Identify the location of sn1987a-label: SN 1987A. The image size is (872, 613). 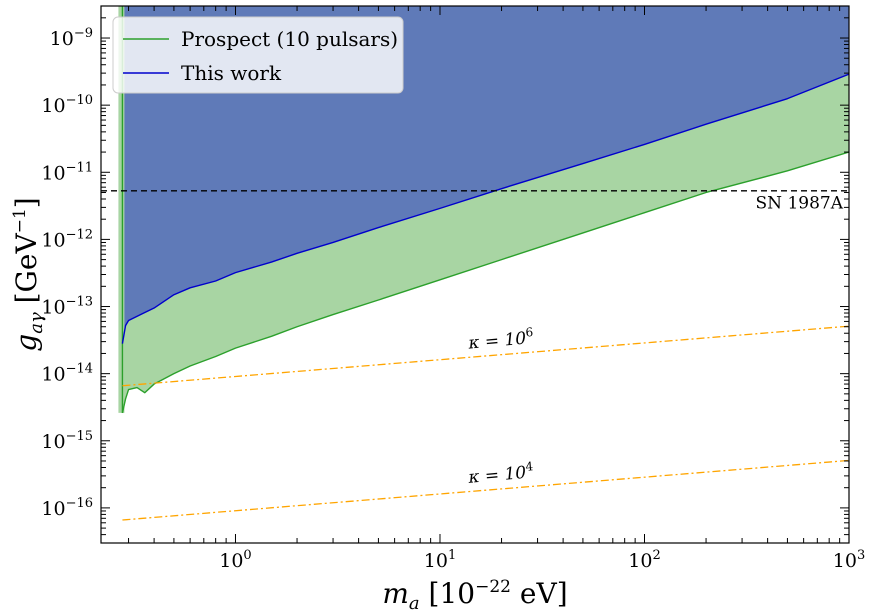
(800, 204).